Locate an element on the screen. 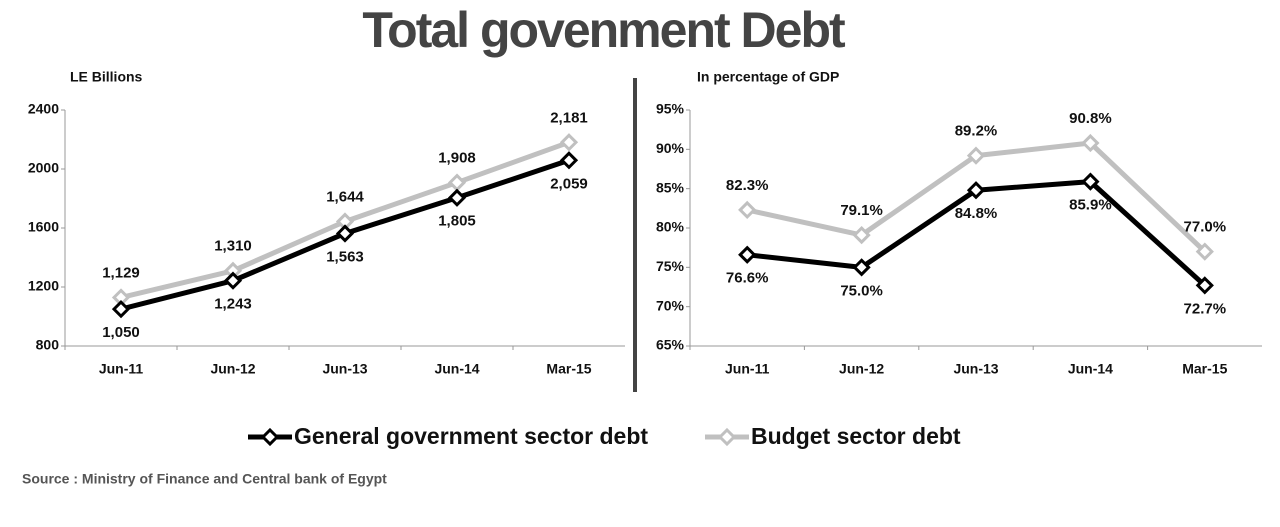  y-tick-label: 85% is located at coordinates (670, 187).